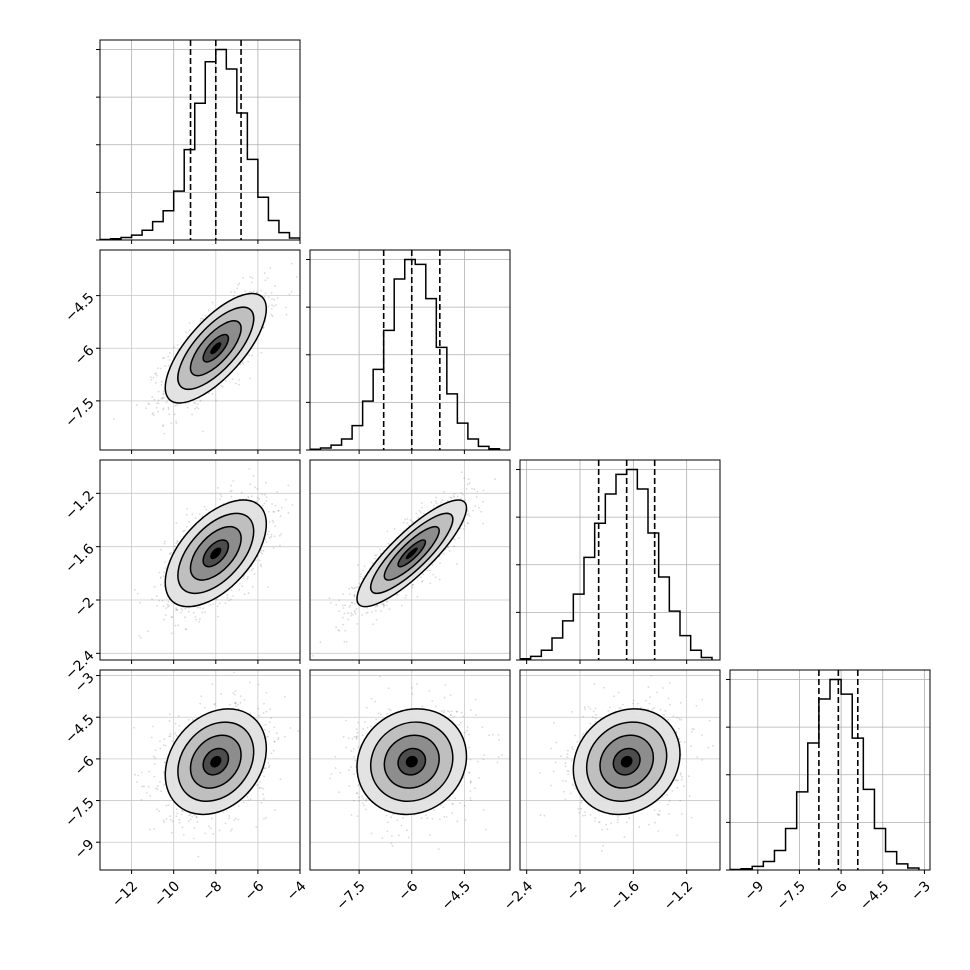 Image resolution: width=970 pixels, height=970 pixels. What do you see at coordinates (754, 891) in the screenshot?
I see `x-tick-label: −9` at bounding box center [754, 891].